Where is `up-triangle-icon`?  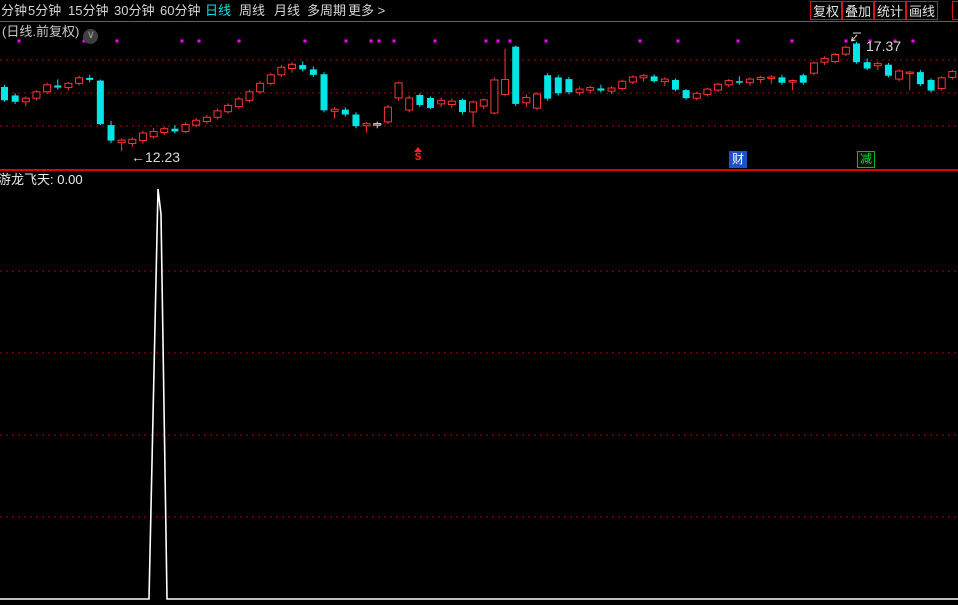 up-triangle-icon is located at coordinates (418, 149).